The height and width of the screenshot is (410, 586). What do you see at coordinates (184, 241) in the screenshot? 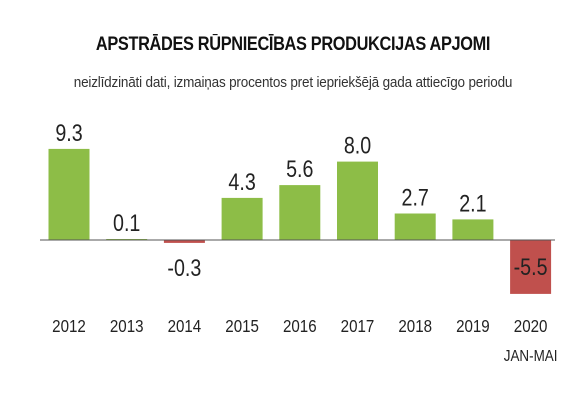
I see `bar-2014` at bounding box center [184, 241].